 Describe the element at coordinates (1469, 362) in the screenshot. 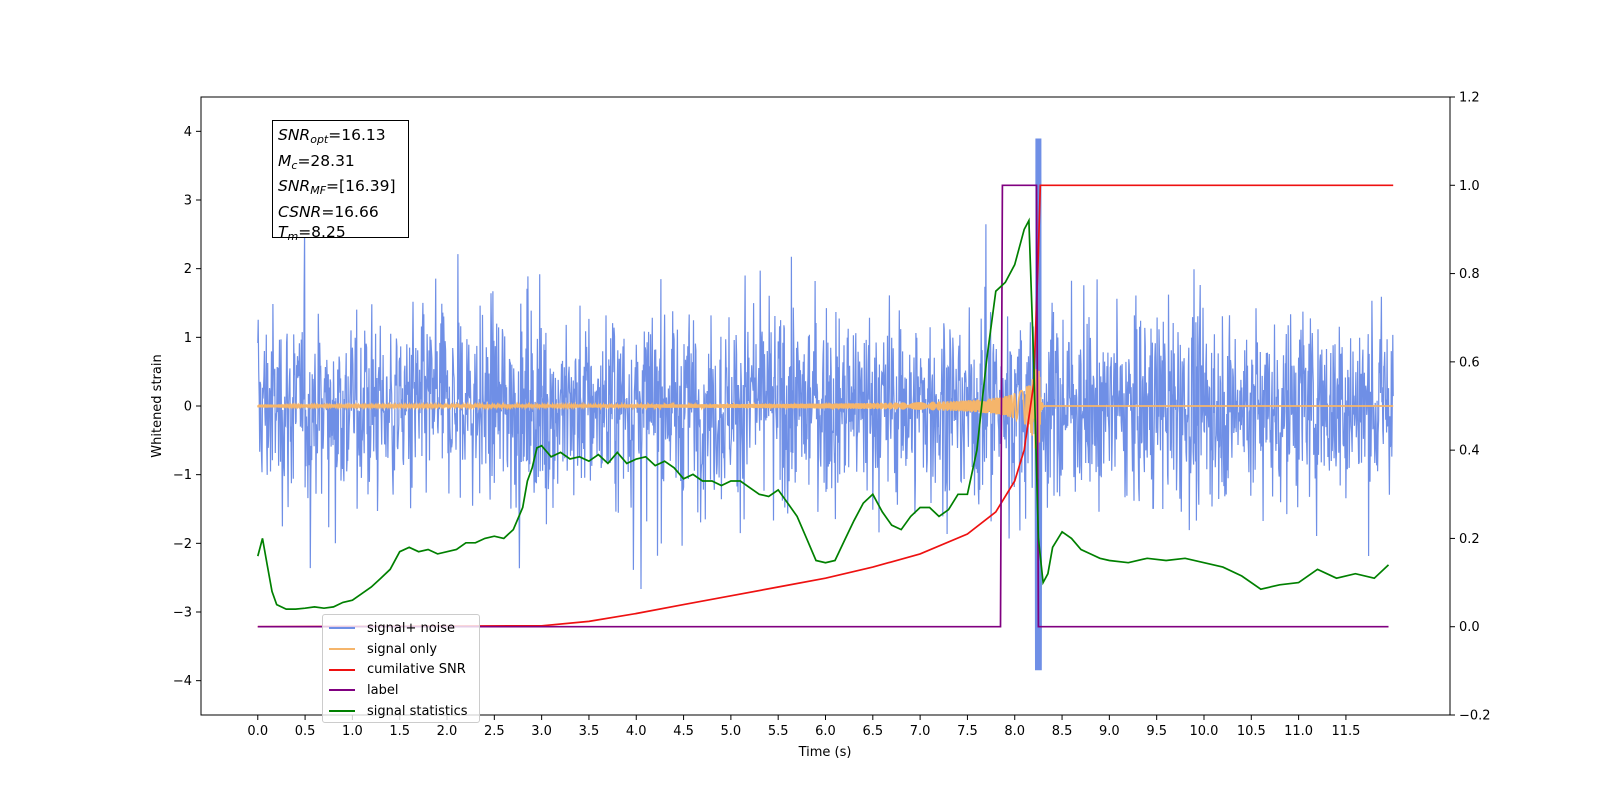

I see `y2-tick-label: 0.6` at that location.